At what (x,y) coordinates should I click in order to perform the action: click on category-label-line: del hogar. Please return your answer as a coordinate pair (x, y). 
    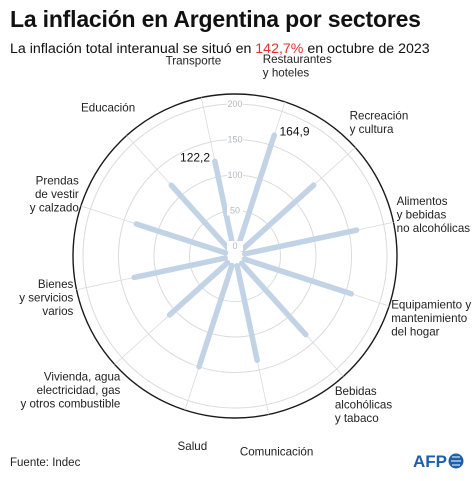
    Looking at the image, I should click on (415, 331).